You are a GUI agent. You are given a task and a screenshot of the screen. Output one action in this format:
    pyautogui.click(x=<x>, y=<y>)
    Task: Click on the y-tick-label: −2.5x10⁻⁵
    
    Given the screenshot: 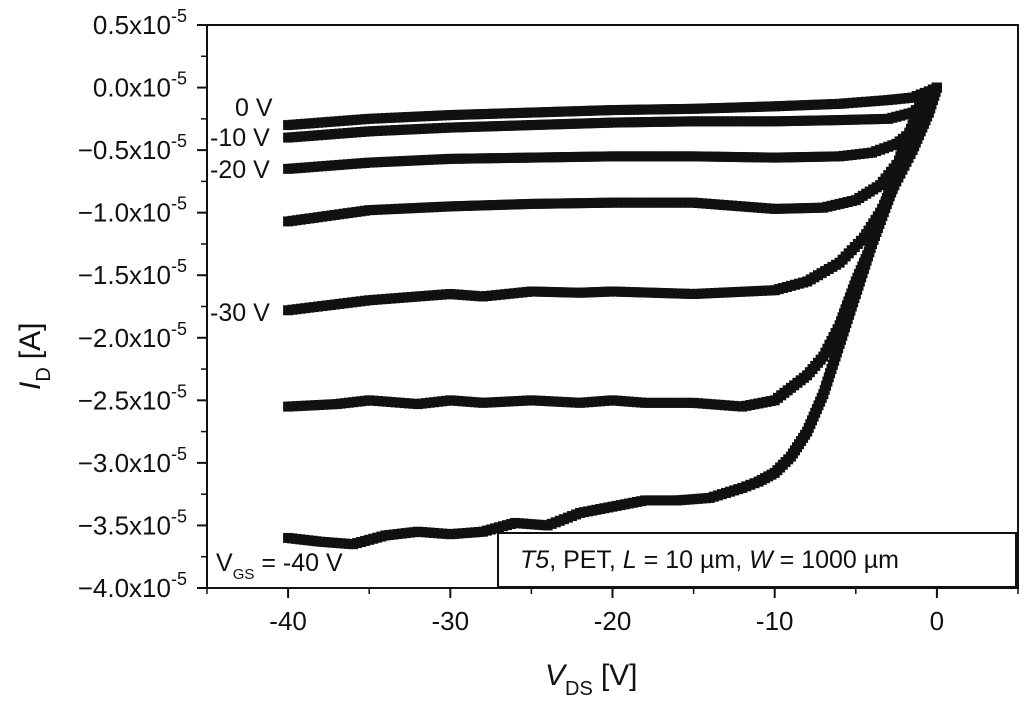 What is the action you would take?
    pyautogui.click(x=132, y=398)
    